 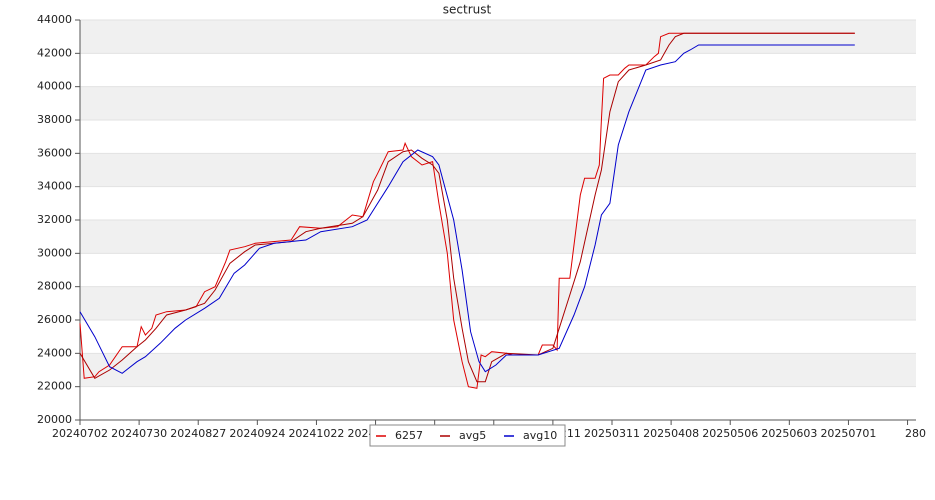 I want to click on x-tick-label: 20250701, so click(x=848, y=433).